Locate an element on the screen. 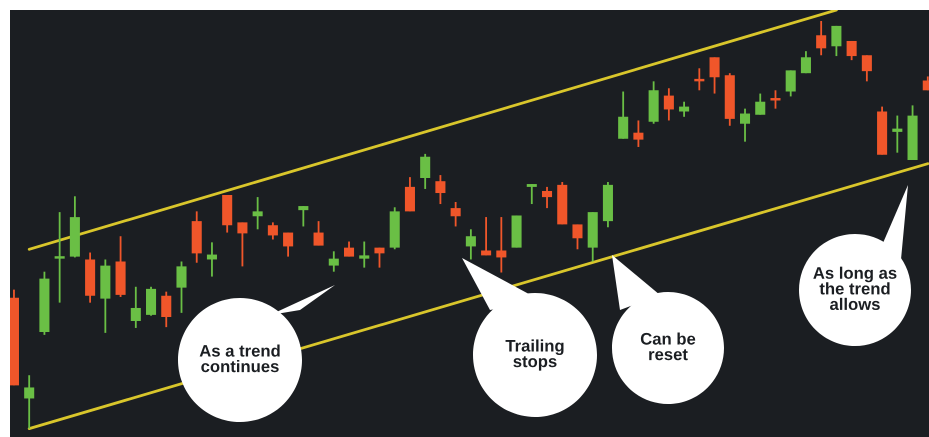  annotation: As long as the trend allows is located at coordinates (854, 288).